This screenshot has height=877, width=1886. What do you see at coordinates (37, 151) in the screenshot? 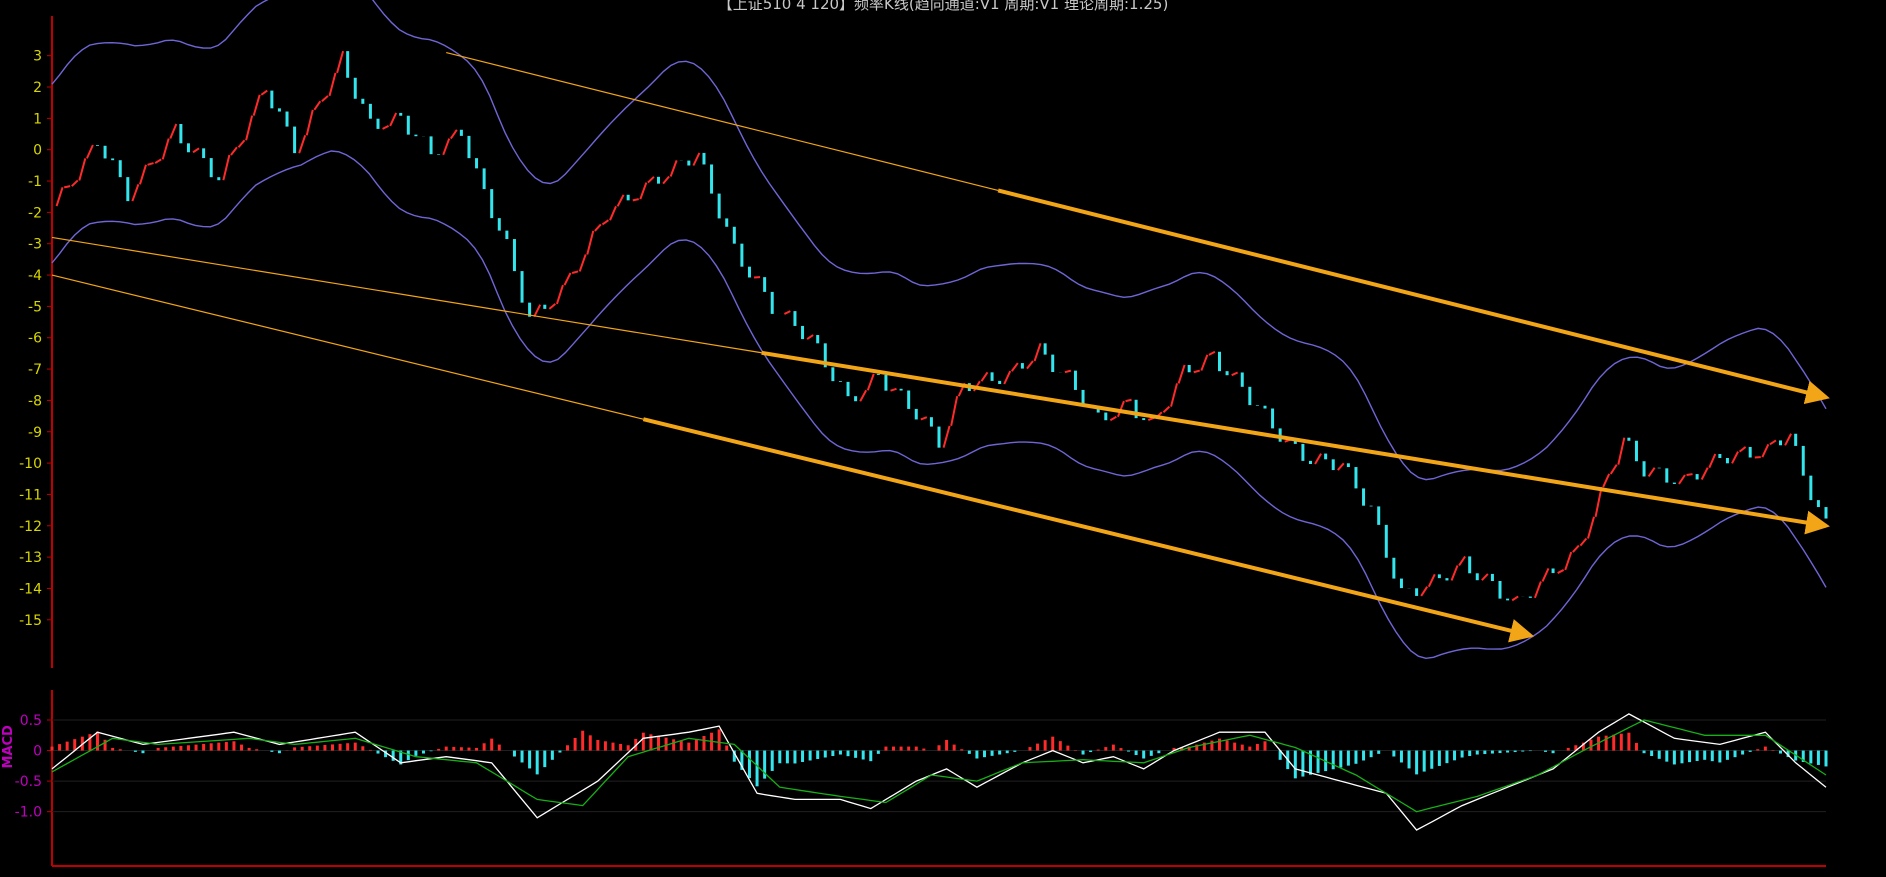
I see `price-tick-label: 0` at bounding box center [37, 151].